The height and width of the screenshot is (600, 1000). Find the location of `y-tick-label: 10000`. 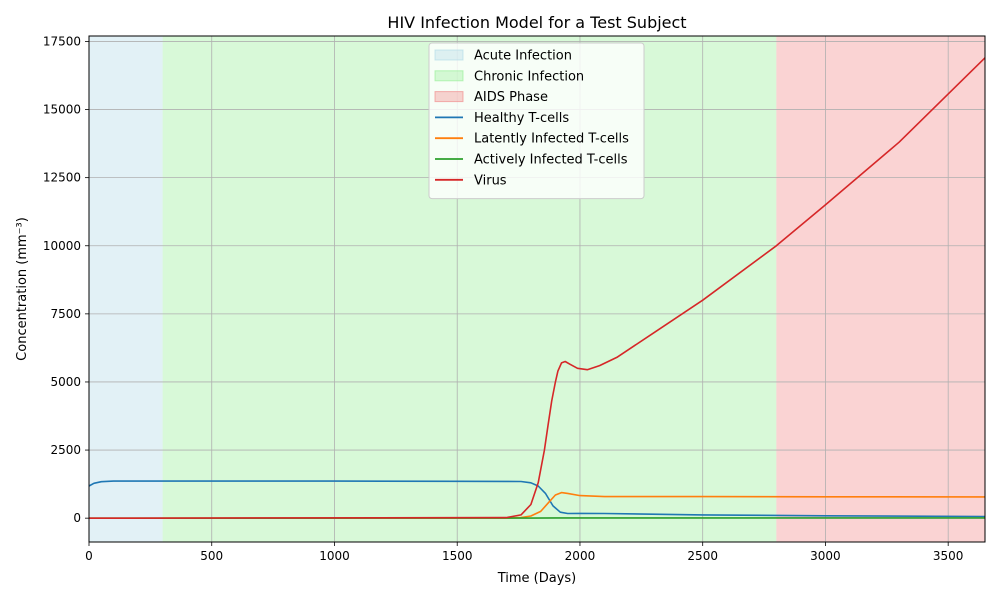

y-tick-label: 10000 is located at coordinates (62, 246).